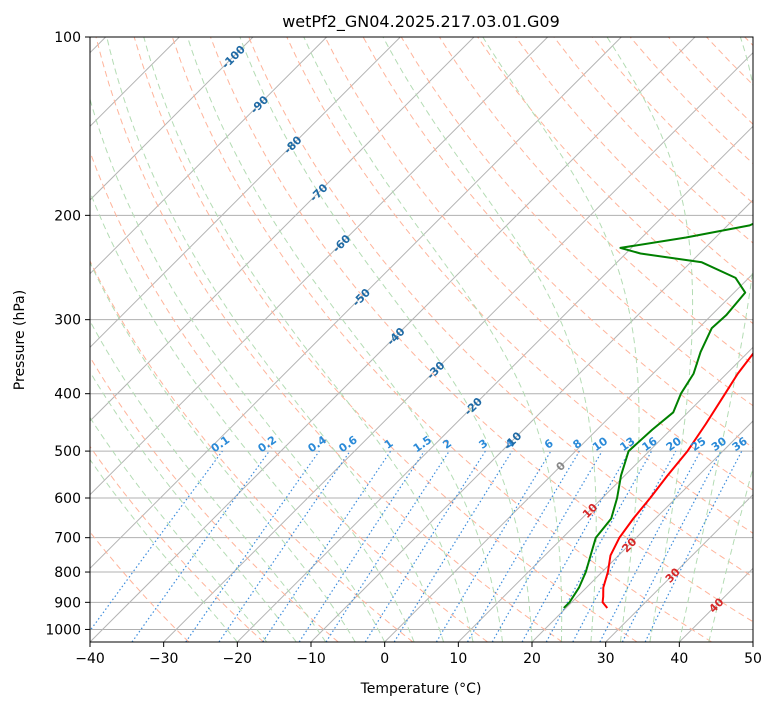  Describe the element at coordinates (63, 630) in the screenshot. I see `y-tick-label: 1000` at that location.